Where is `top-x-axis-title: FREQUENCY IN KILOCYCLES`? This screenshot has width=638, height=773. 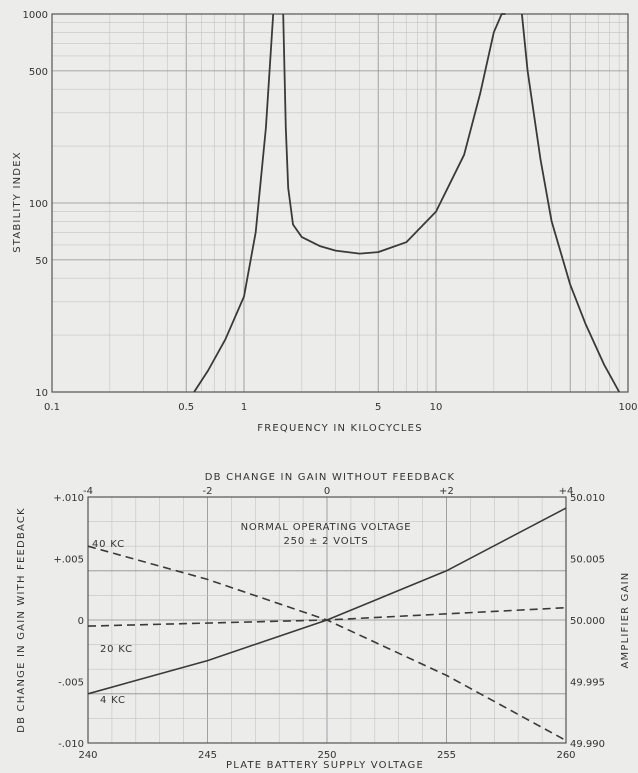 top-x-axis-title: FREQUENCY IN KILOCYCLES is located at coordinates (340, 428).